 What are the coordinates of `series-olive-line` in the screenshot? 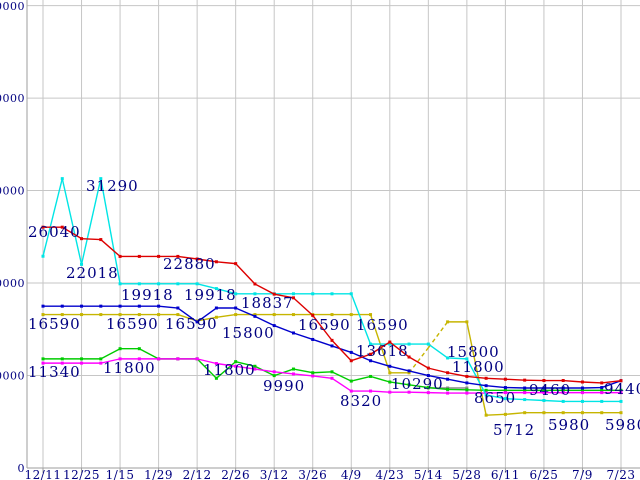 It's located at (476, 368).